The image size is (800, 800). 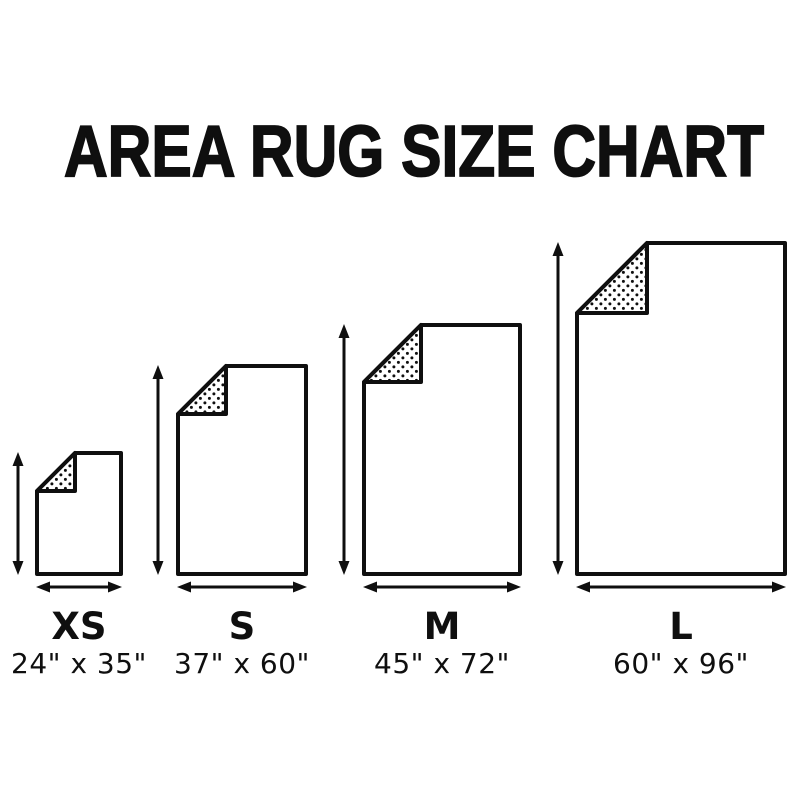 What do you see at coordinates (242, 663) in the screenshot?
I see `dimensions-label: 37" x 60"` at bounding box center [242, 663].